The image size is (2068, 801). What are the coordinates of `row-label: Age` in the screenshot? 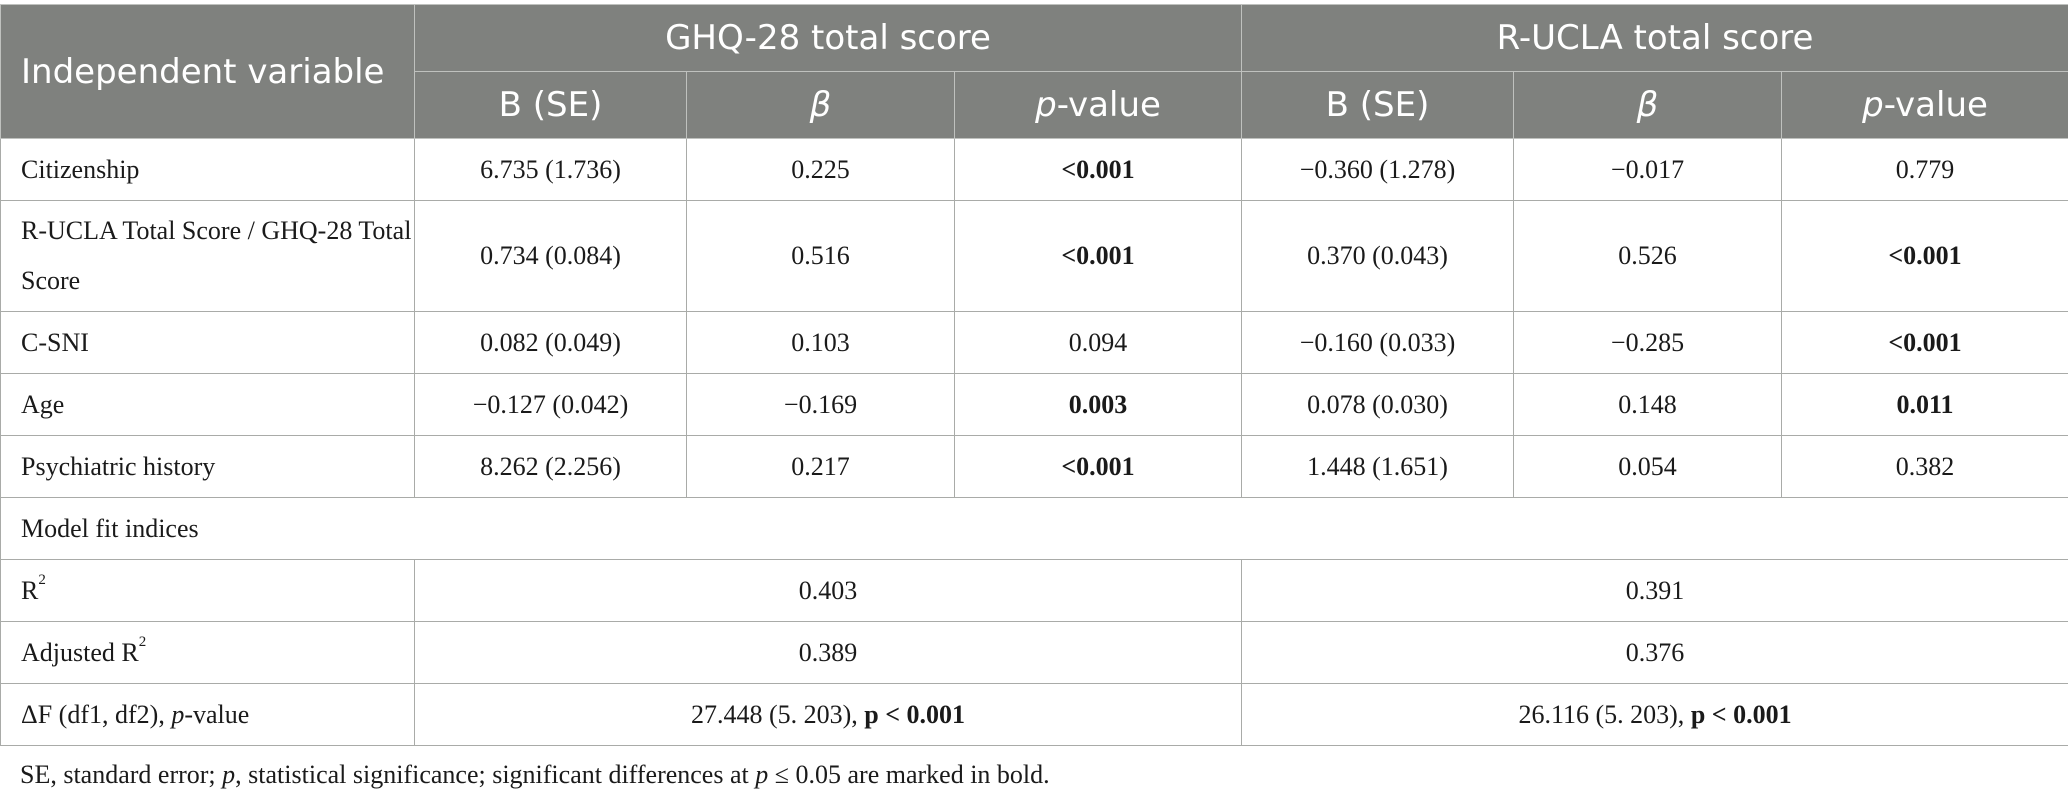 It's located at (207, 404).